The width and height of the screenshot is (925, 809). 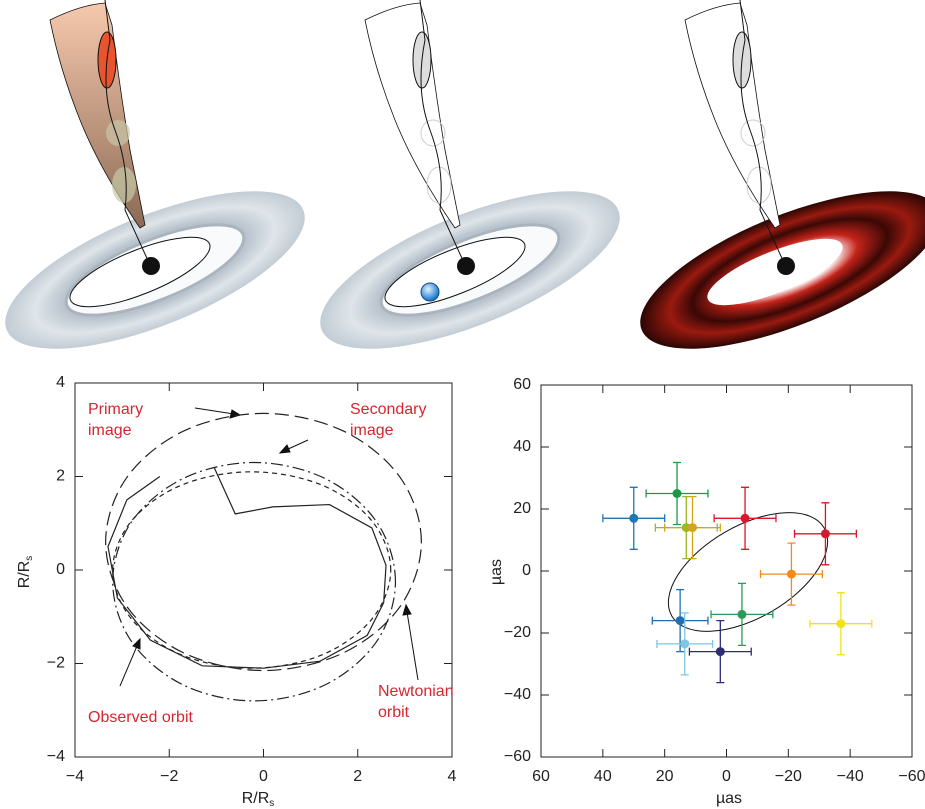 What do you see at coordinates (665, 776) in the screenshot?
I see `x-tick-label: 20` at bounding box center [665, 776].